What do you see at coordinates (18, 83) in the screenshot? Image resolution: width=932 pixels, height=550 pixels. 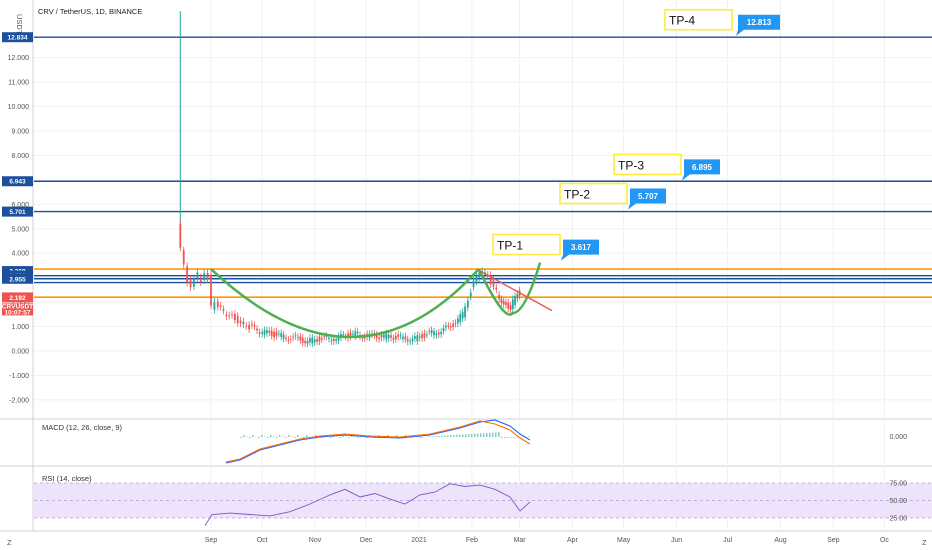 I see `price-tick-label: 11.000` at bounding box center [18, 83].